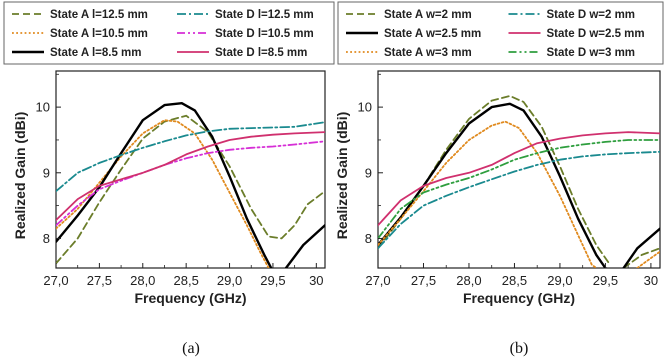 The width and height of the screenshot is (667, 361). What do you see at coordinates (591, 15) in the screenshot?
I see `legend-label: State D w=2 mm` at bounding box center [591, 15].